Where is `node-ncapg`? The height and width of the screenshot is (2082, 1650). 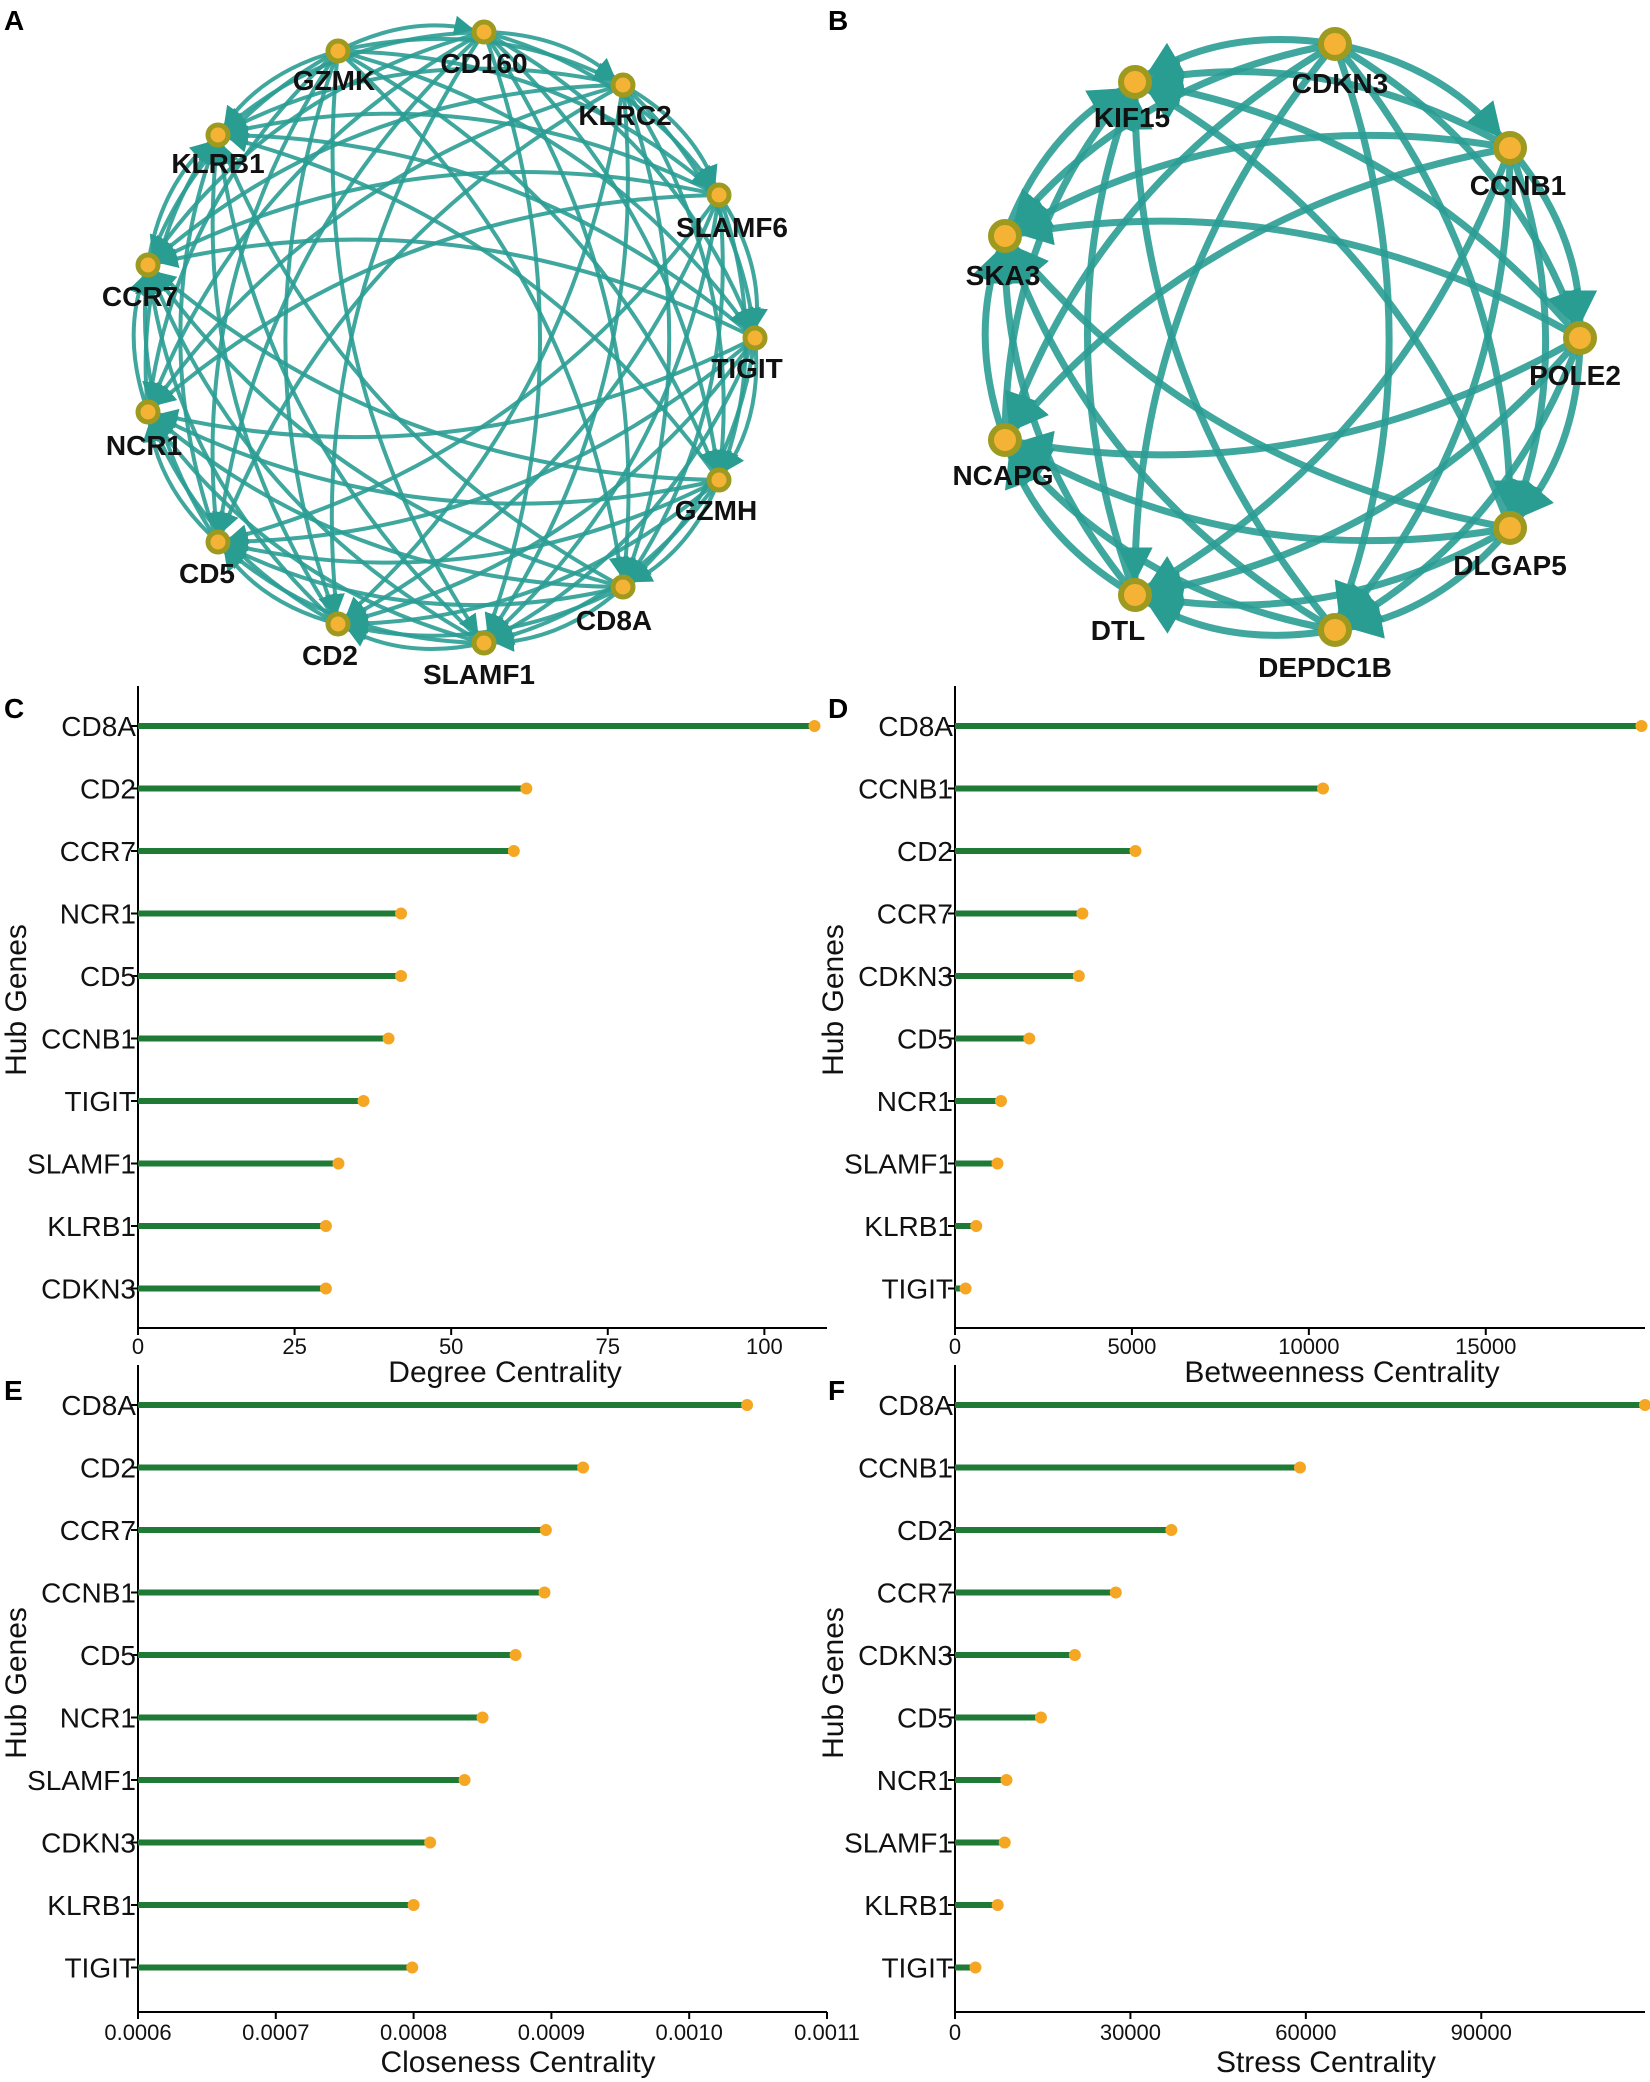
node-ncapg is located at coordinates (1005, 440).